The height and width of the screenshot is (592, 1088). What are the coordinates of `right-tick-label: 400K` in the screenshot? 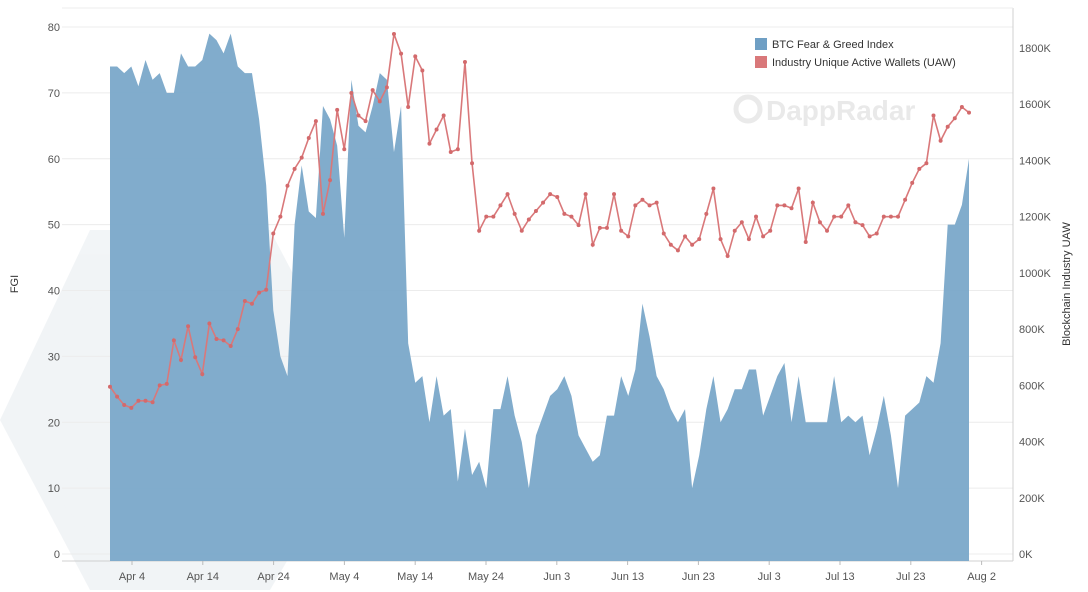 It's located at (1032, 443).